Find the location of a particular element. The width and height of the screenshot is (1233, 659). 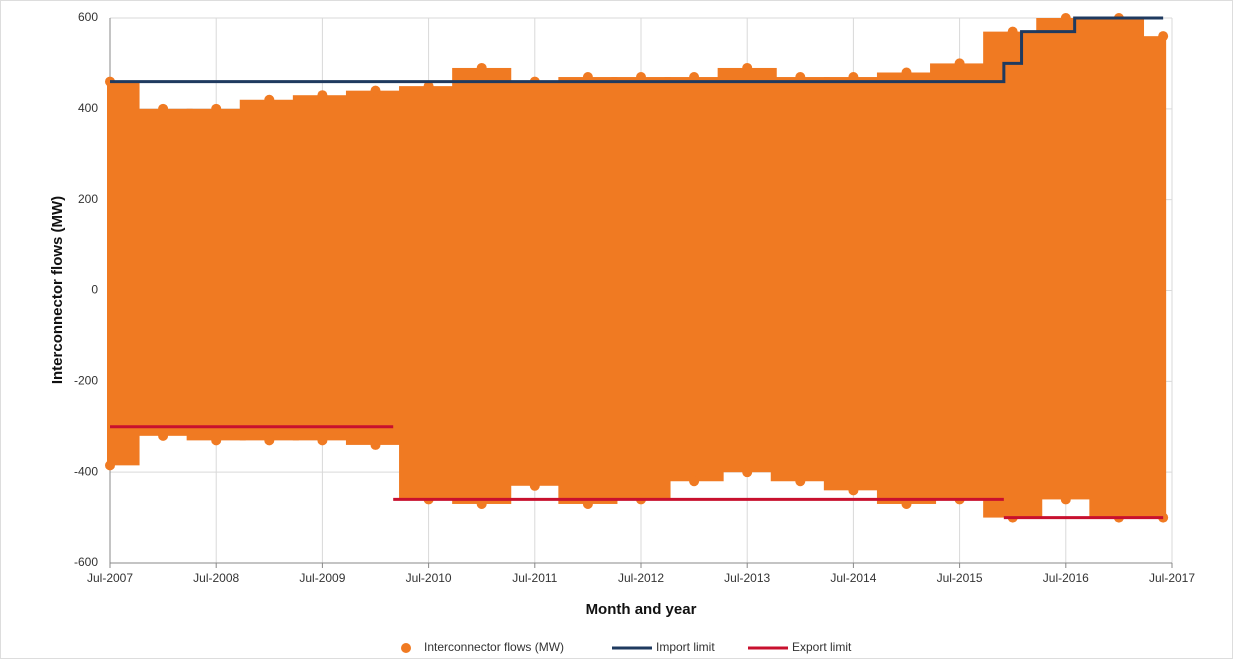

legend-label: Import limit is located at coordinates (685, 647).